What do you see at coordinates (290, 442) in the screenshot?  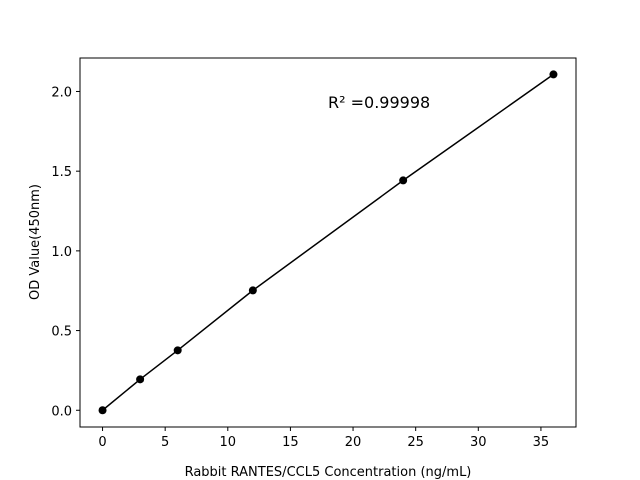 I see `x-tick-label: 15` at bounding box center [290, 442].